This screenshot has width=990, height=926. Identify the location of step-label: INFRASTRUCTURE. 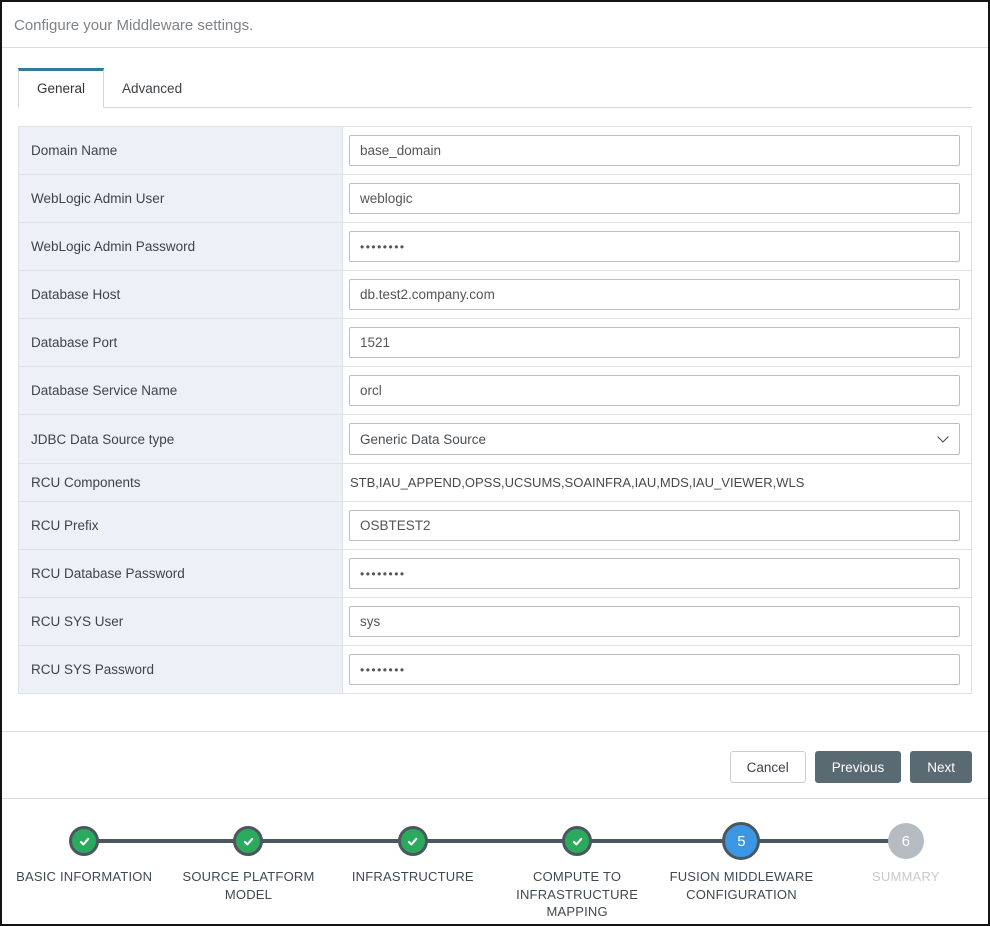
(412, 876).